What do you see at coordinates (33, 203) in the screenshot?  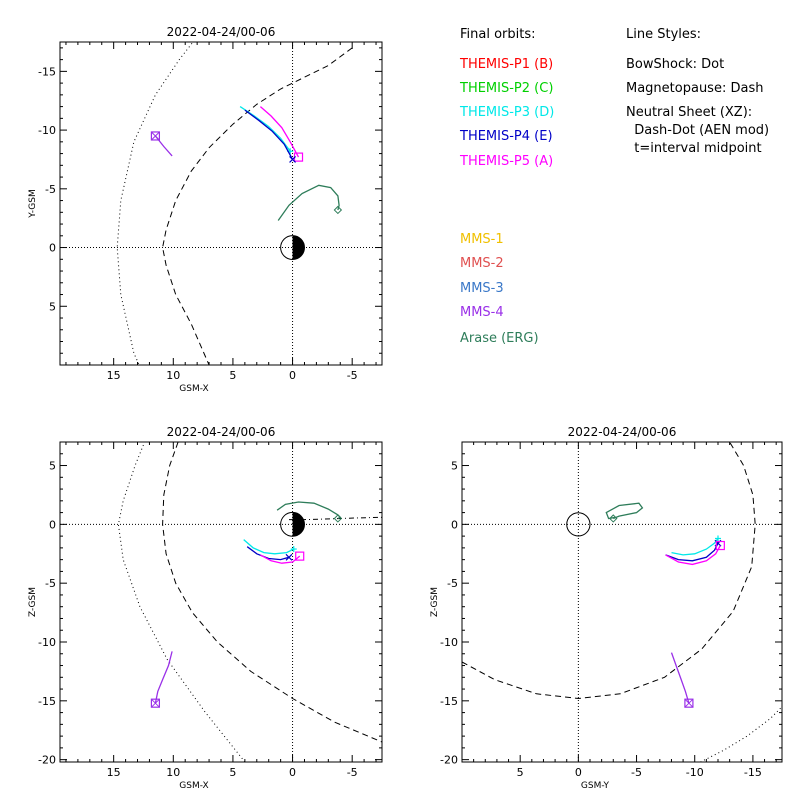 I see `y-axis-label: Y-GSM` at bounding box center [33, 203].